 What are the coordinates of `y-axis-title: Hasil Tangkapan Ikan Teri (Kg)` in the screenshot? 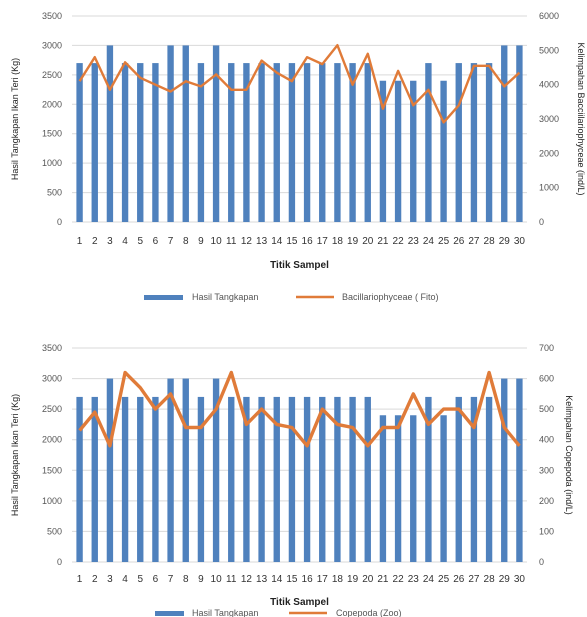 It's located at (15, 119).